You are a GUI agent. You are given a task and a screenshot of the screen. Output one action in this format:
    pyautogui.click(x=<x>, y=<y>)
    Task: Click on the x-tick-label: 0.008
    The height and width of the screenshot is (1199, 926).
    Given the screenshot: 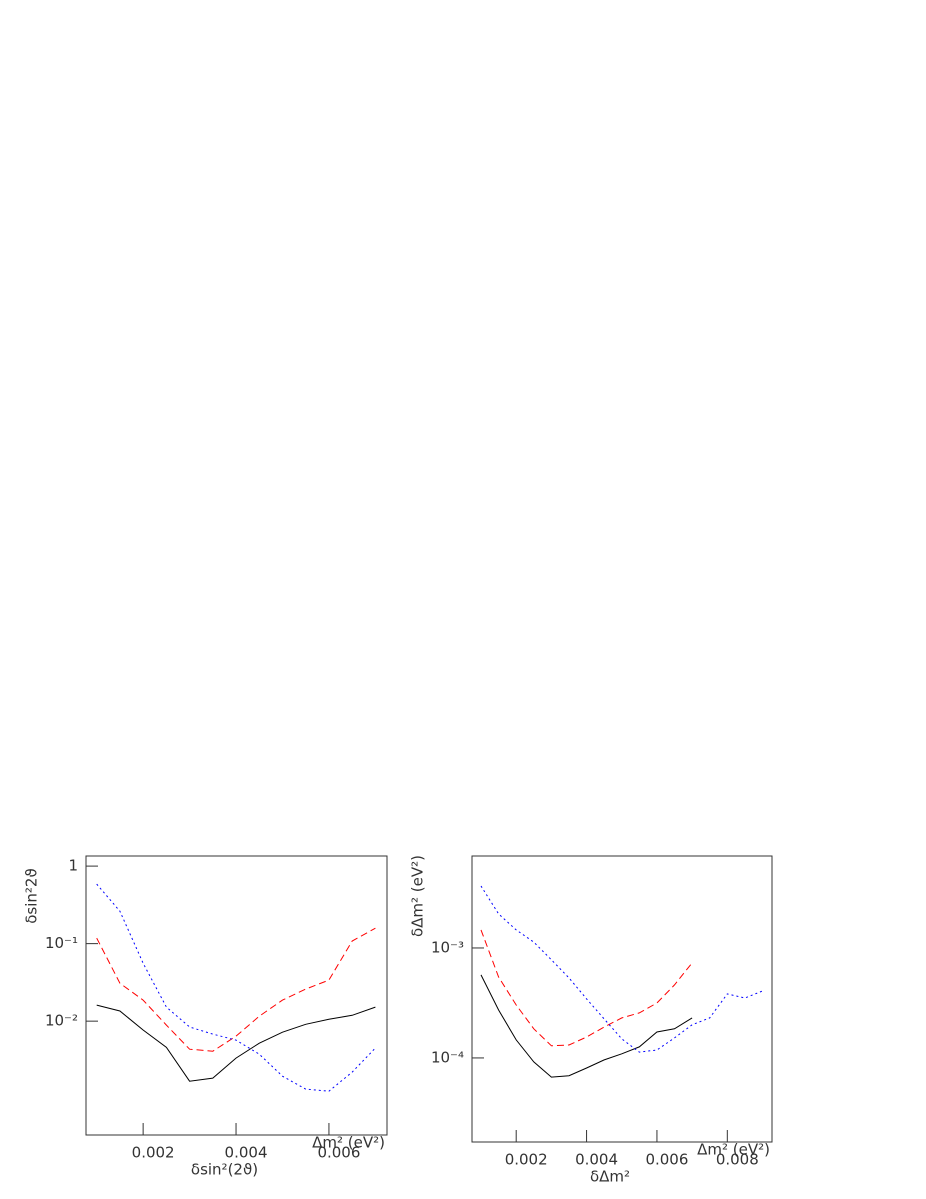 What is the action you would take?
    pyautogui.click(x=737, y=1160)
    